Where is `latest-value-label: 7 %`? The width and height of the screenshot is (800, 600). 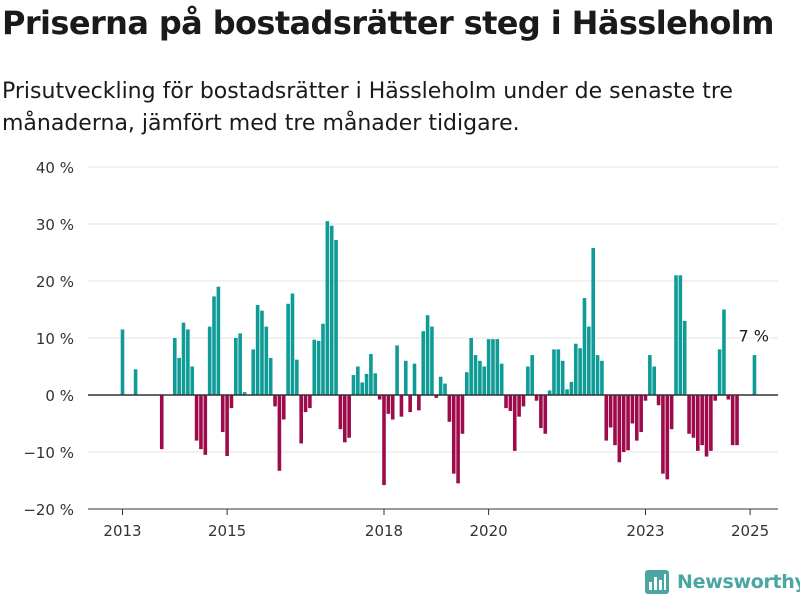
latest-value-label: 7 % is located at coordinates (753, 335).